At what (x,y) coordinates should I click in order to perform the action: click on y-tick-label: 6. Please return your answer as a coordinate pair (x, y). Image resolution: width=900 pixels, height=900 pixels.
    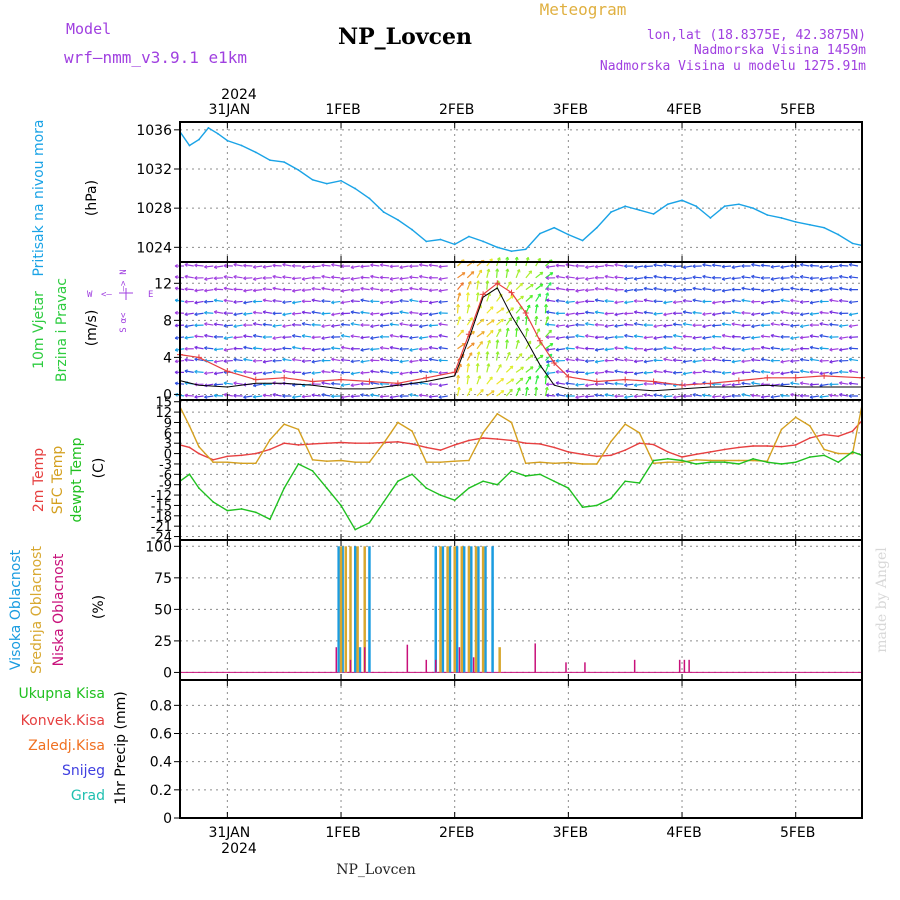
    Looking at the image, I should click on (168, 434).